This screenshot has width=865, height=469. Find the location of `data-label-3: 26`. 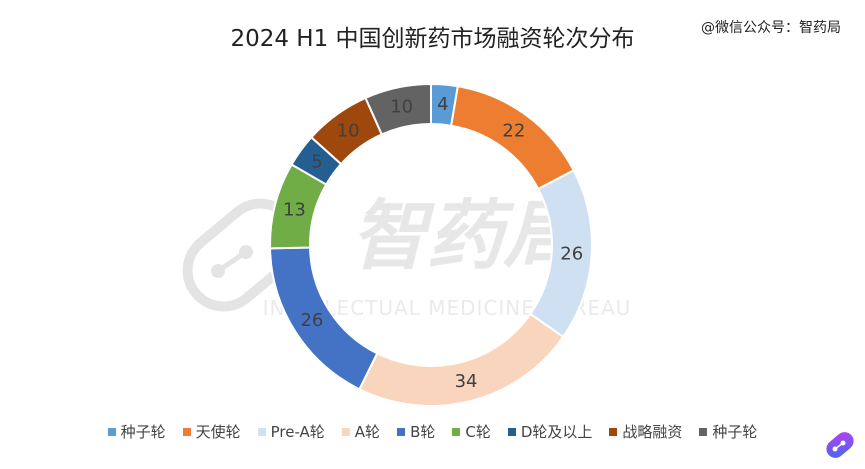

data-label-3: 26 is located at coordinates (571, 253).